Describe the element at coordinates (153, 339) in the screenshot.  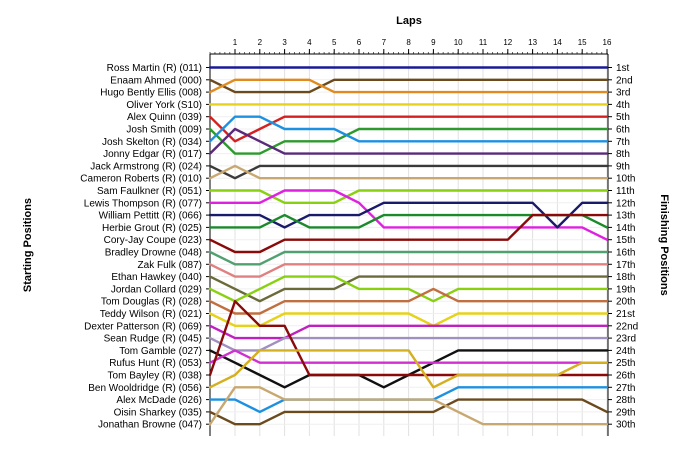
I see `driver-label: Sean Rudge (R) (045)` at that location.